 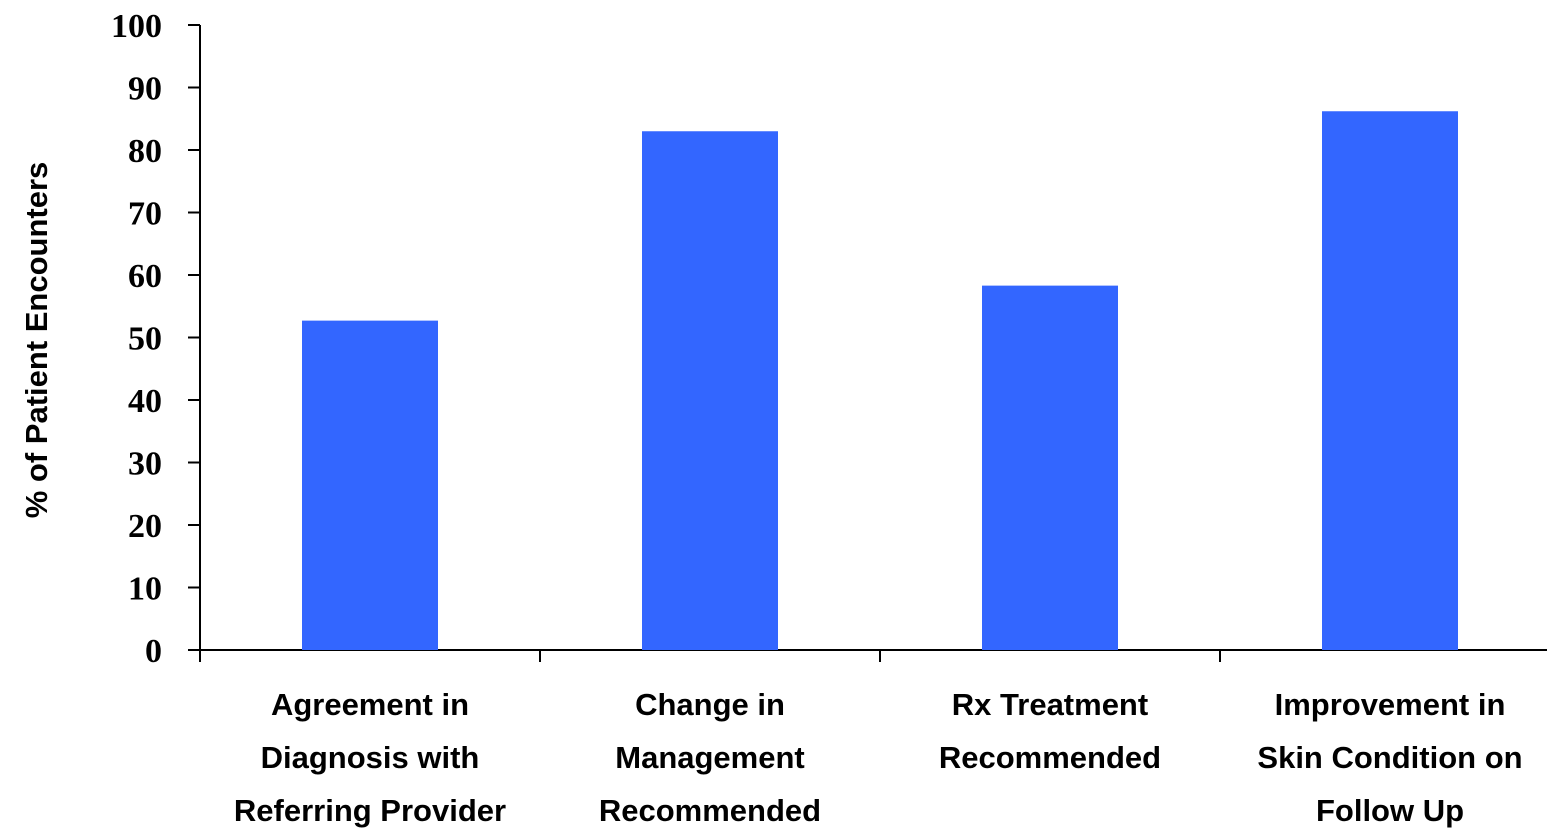 What do you see at coordinates (145, 464) in the screenshot?
I see `y-tick-label: 30` at bounding box center [145, 464].